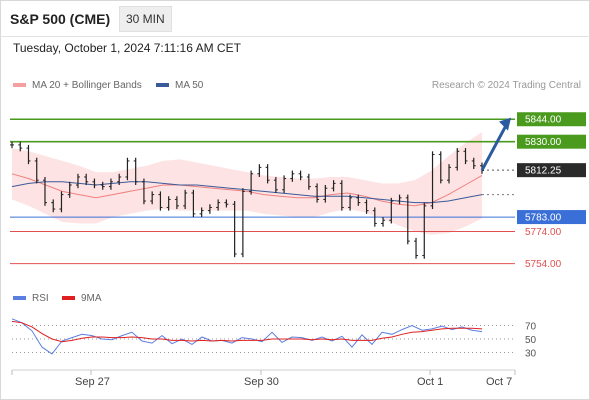 This screenshot has width=590, height=400. Describe the element at coordinates (531, 327) in the screenshot. I see `rsi-tick-label: 70` at that location.